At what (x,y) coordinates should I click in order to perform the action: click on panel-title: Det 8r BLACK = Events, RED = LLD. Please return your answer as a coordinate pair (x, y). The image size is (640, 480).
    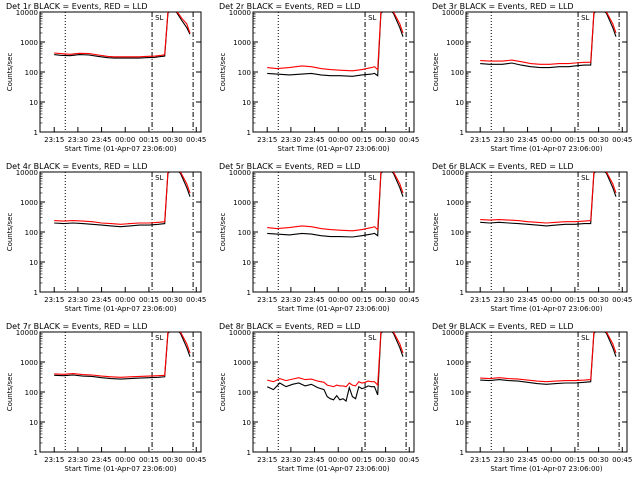
    Looking at the image, I should click on (290, 326).